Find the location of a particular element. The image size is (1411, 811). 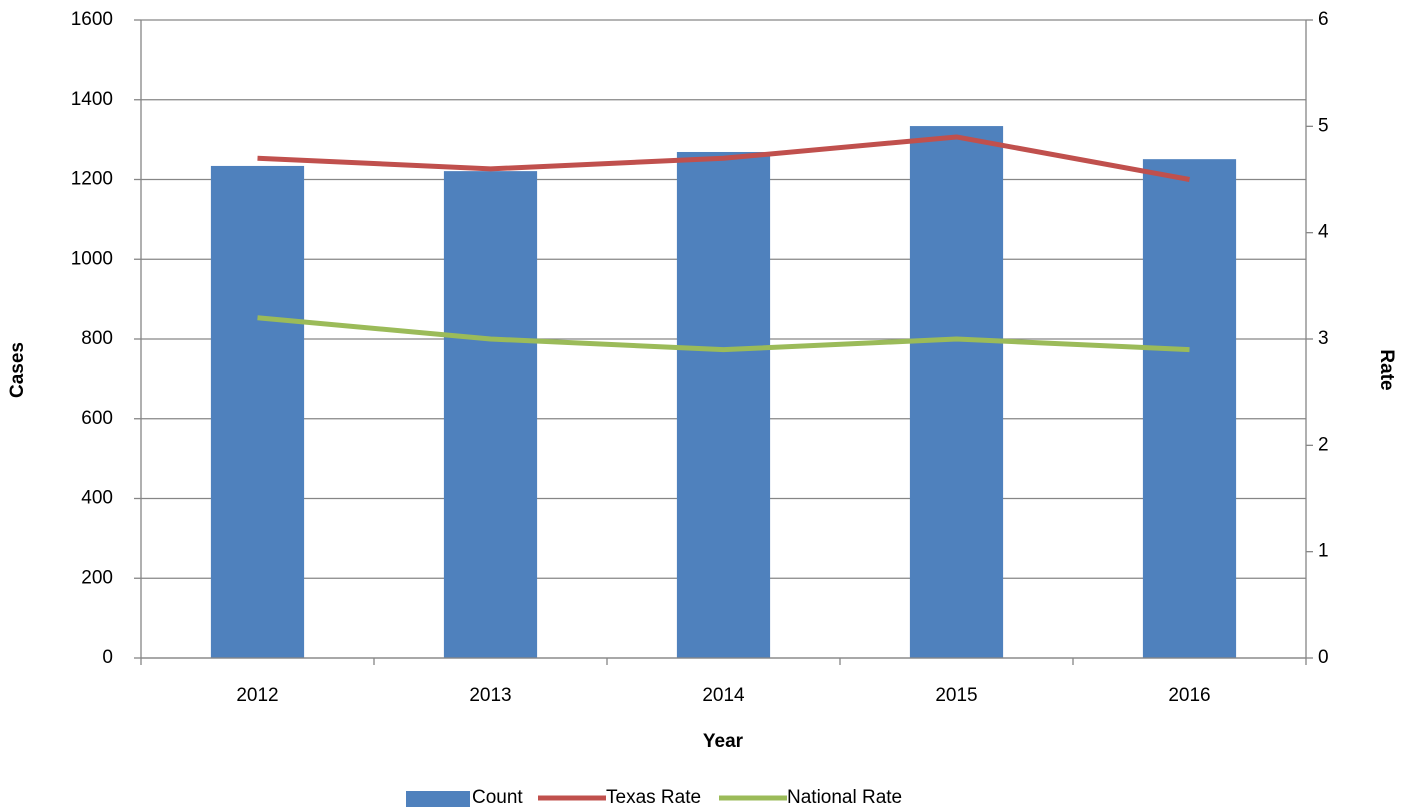

x-tick-label: 2013 is located at coordinates (490, 695).